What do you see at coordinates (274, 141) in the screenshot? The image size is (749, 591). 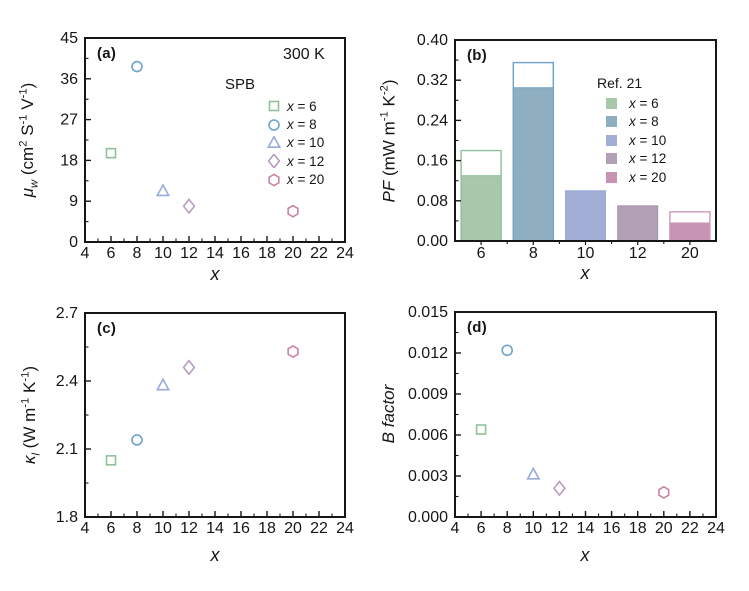 I see `triangle-marker-icon` at bounding box center [274, 141].